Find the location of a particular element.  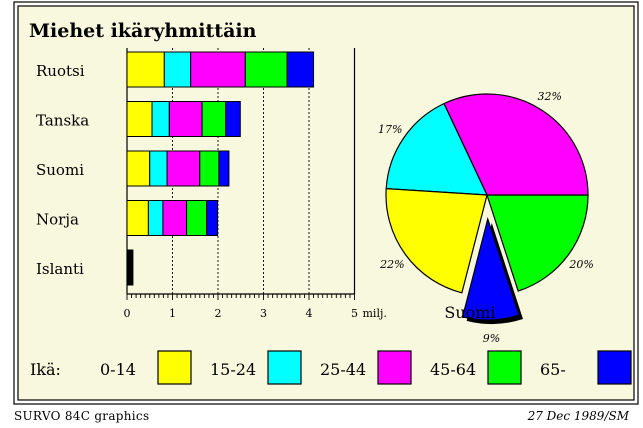

x-tick-label: 0 is located at coordinates (127, 313).